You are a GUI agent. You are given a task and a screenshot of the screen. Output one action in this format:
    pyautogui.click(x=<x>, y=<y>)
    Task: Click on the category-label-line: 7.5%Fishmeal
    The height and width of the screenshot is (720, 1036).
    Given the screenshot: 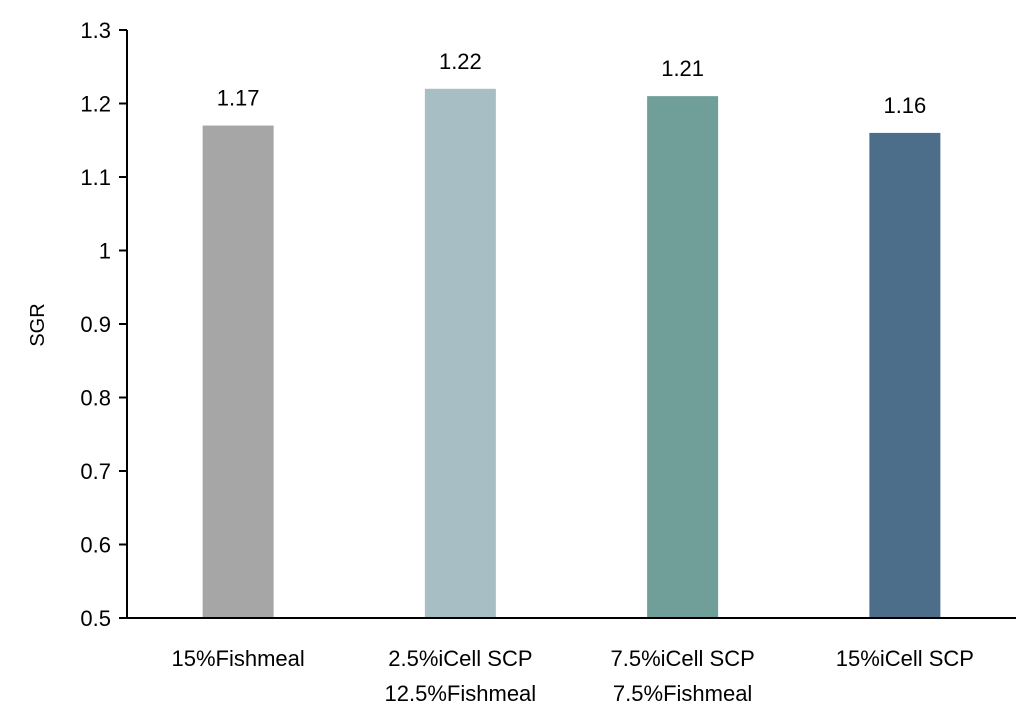 What is the action you would take?
    pyautogui.click(x=682, y=693)
    